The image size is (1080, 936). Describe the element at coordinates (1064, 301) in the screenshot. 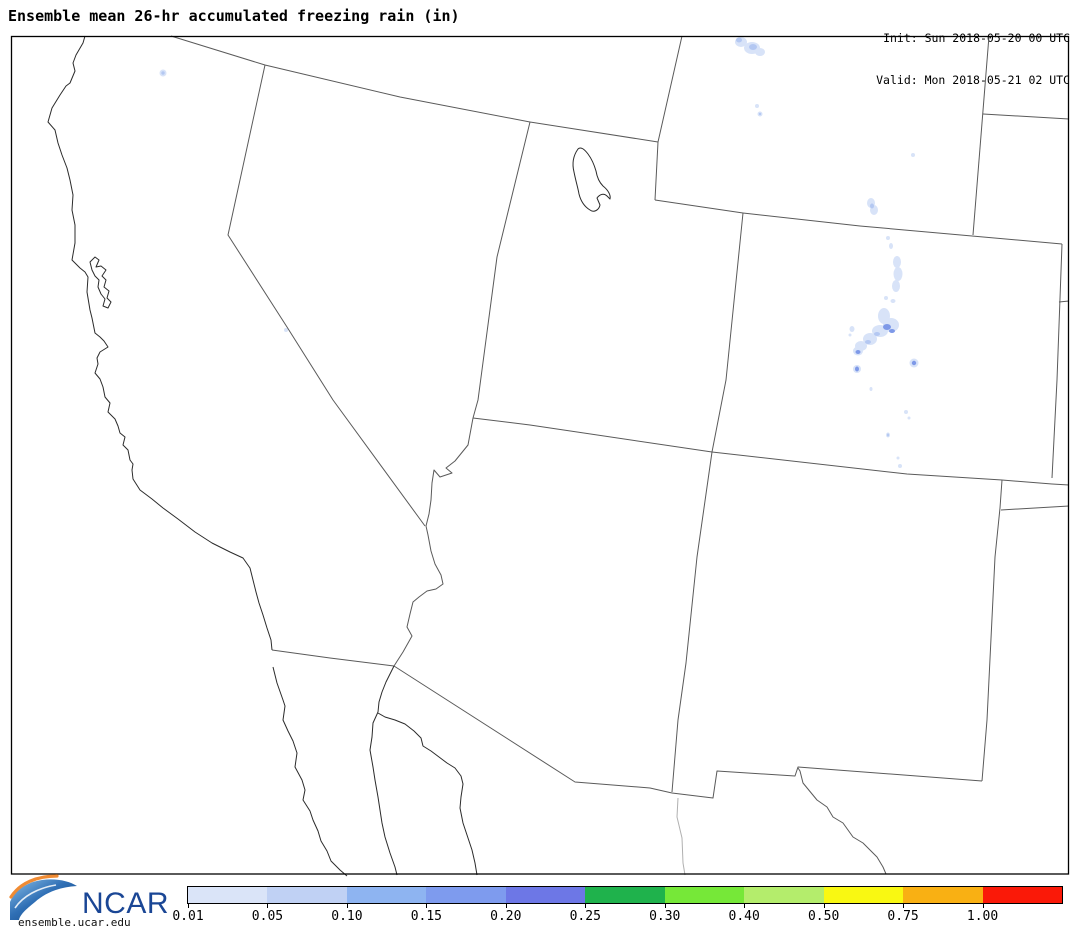

I see `border-nebraska-kansas` at that location.